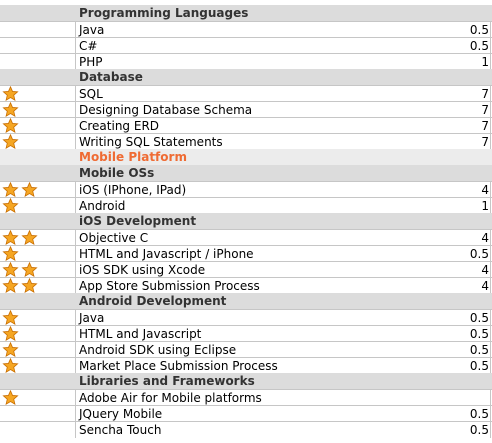  What do you see at coordinates (133, 190) in the screenshot?
I see `skill-label: iOS (IPhone, IPad)` at bounding box center [133, 190].